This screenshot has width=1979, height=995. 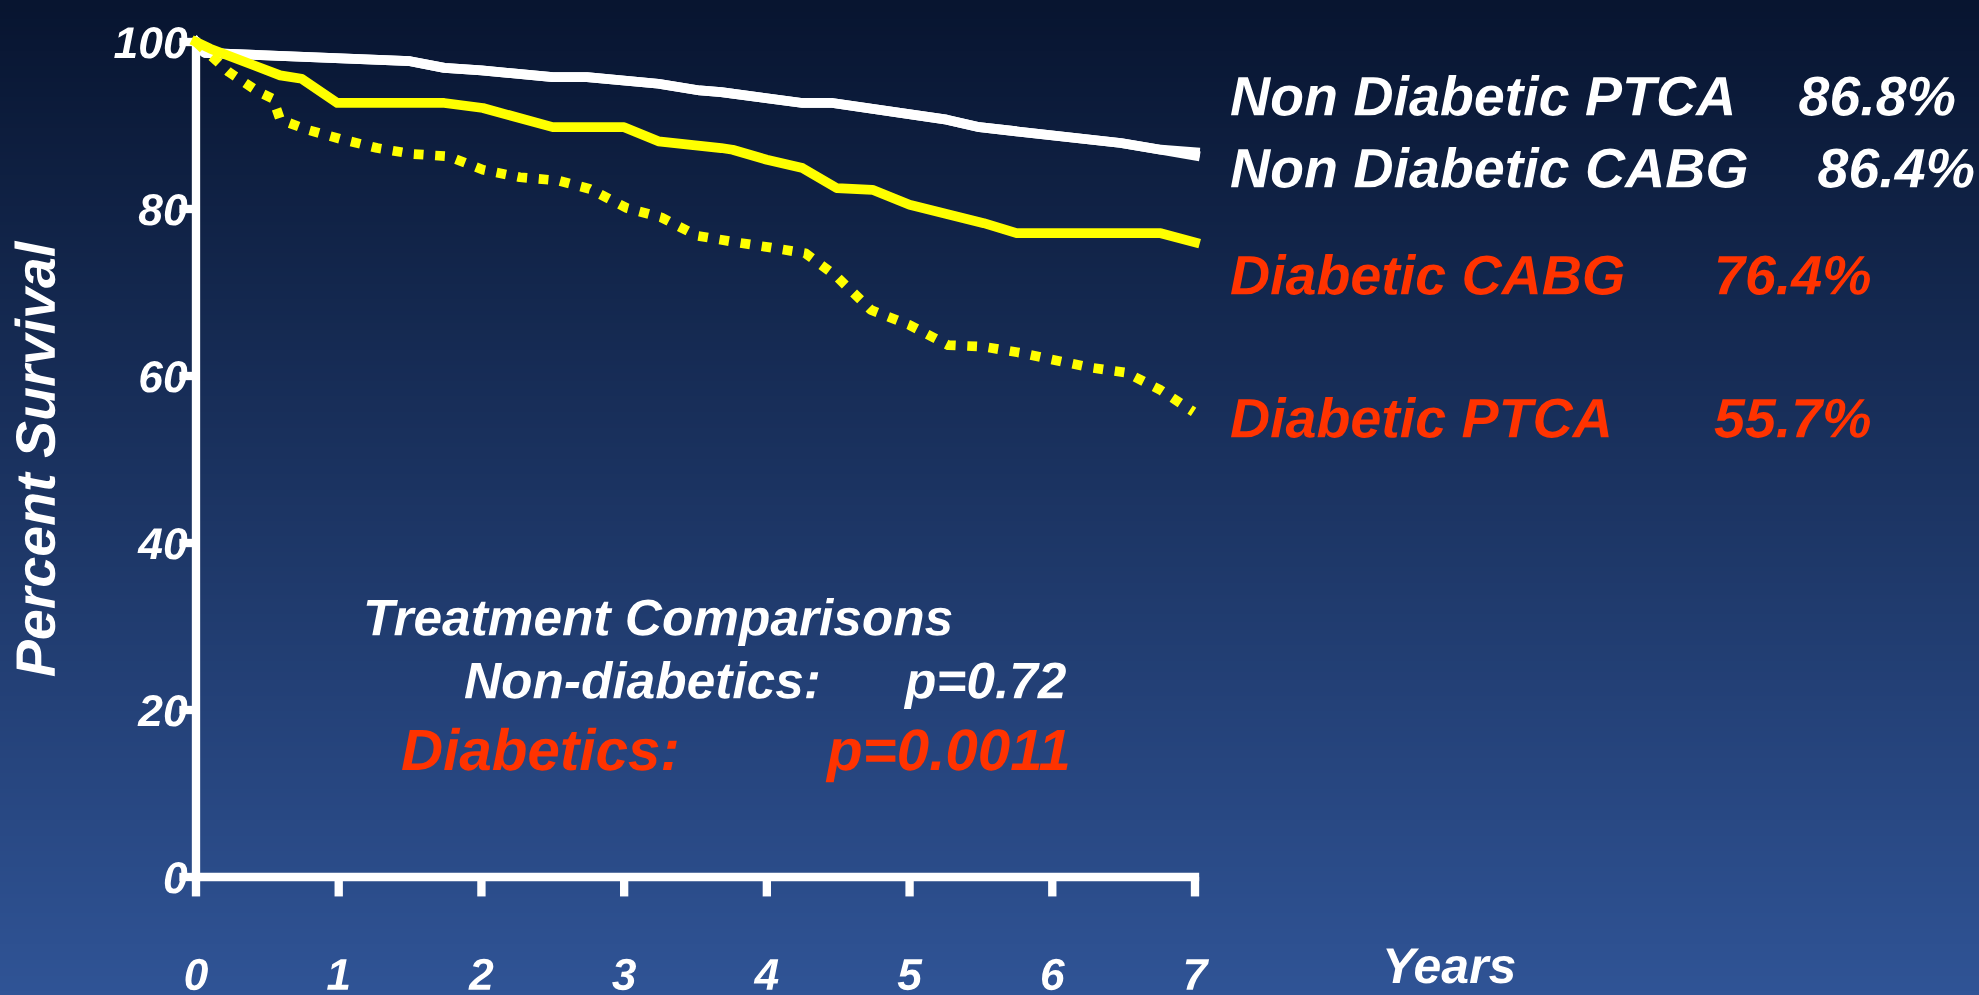 What do you see at coordinates (1896, 168) in the screenshot?
I see `text: 86.4%` at bounding box center [1896, 168].